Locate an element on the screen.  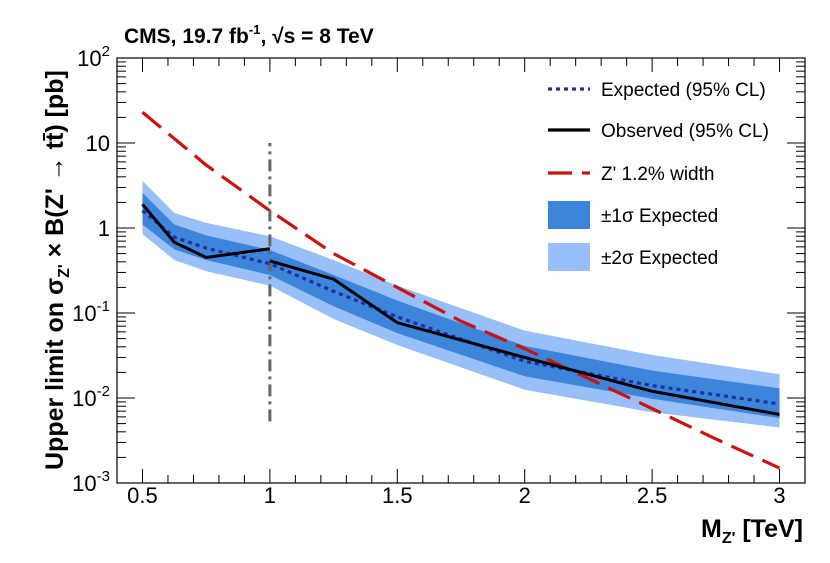
x-tick-label: 2.5 is located at coordinates (652, 495).